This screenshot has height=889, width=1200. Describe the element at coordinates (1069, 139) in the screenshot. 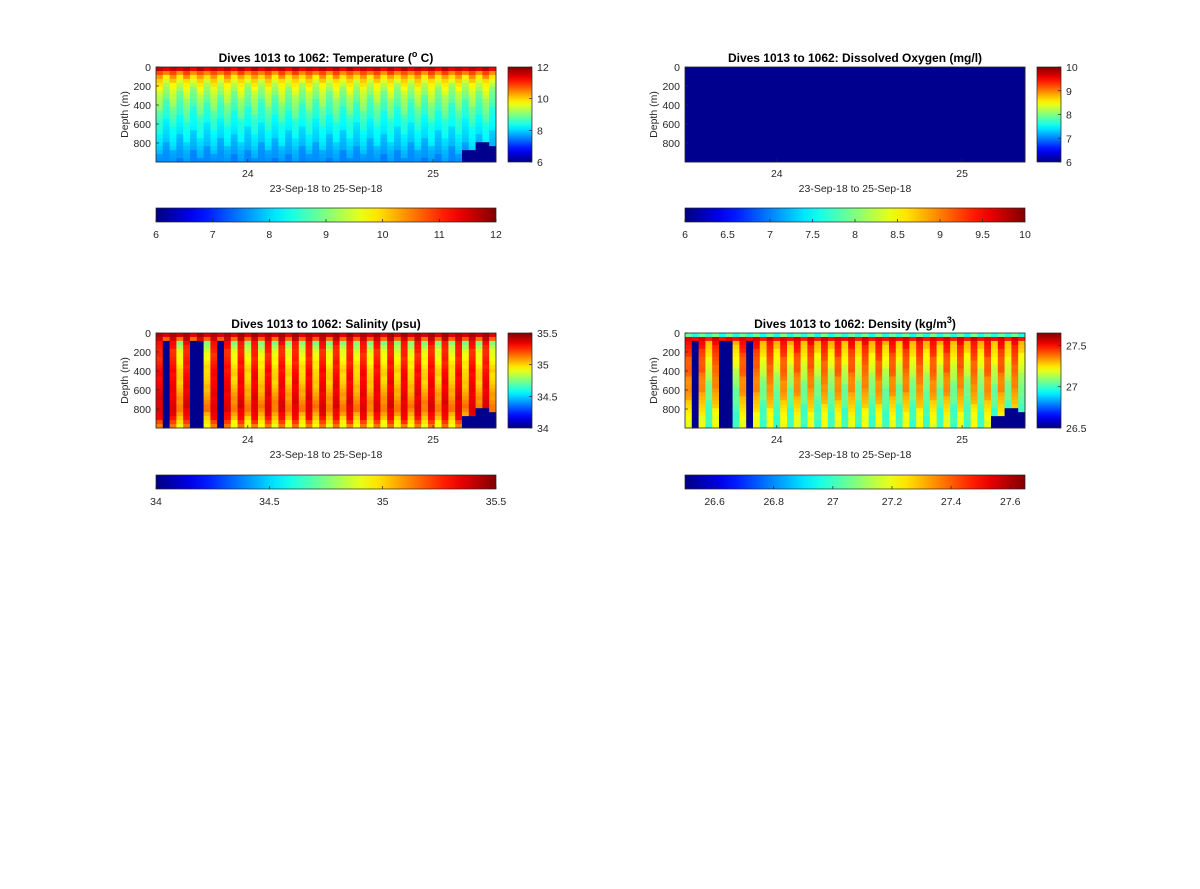

I see `colorbar-tick-label: 7` at that location.